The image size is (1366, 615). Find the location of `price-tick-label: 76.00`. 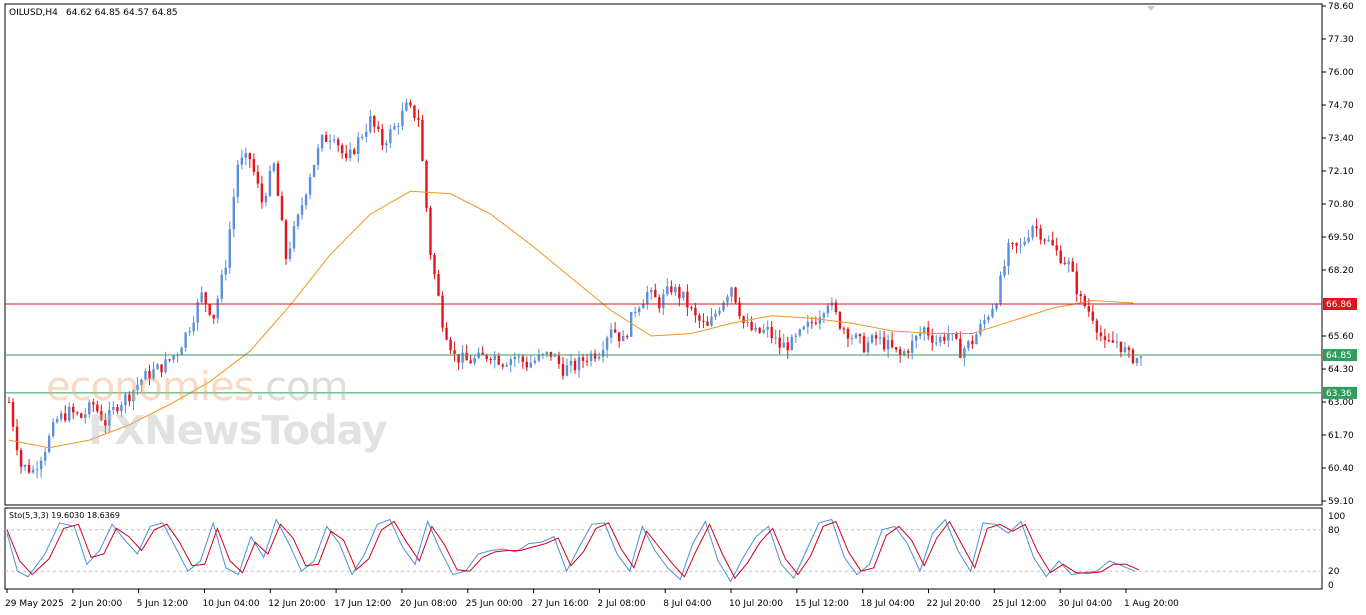

price-tick-label: 76.00 is located at coordinates (1341, 73).